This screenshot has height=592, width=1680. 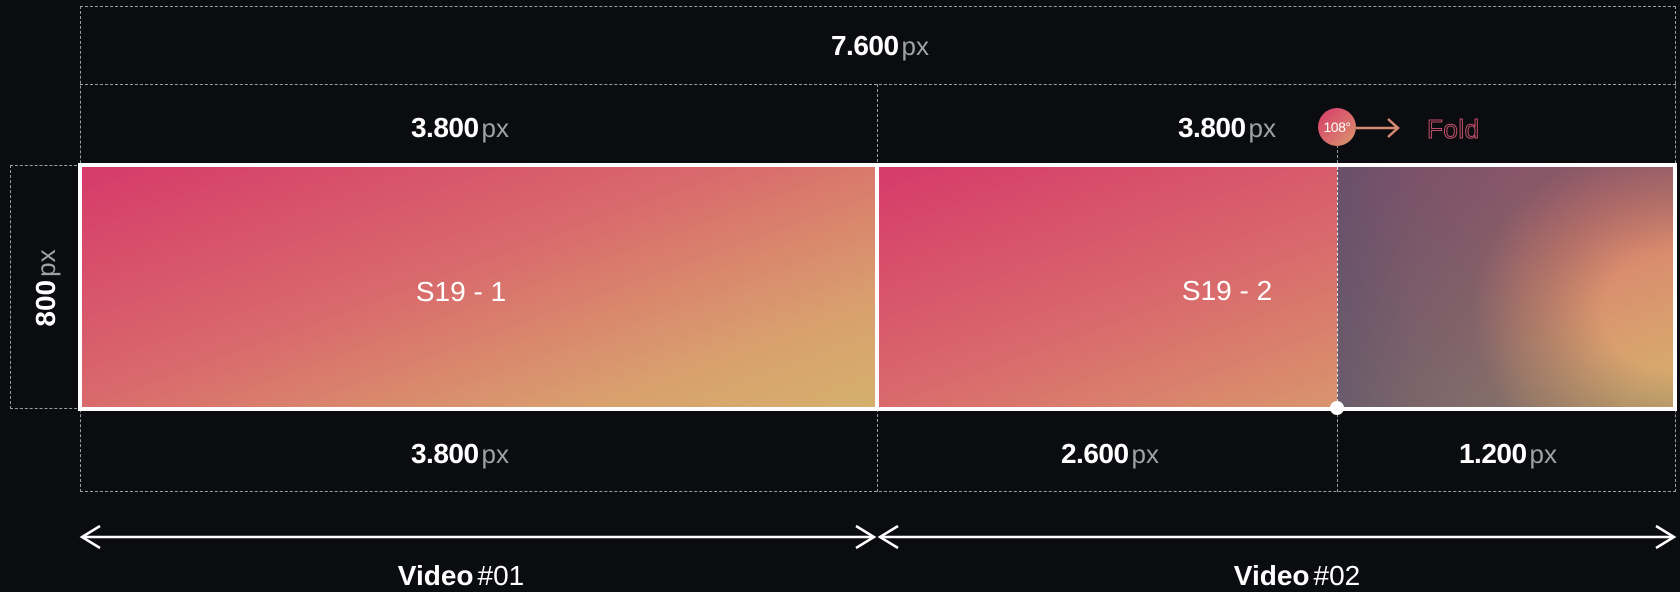 I want to click on total-width-dimension: 7.600 px, so click(x=880, y=46).